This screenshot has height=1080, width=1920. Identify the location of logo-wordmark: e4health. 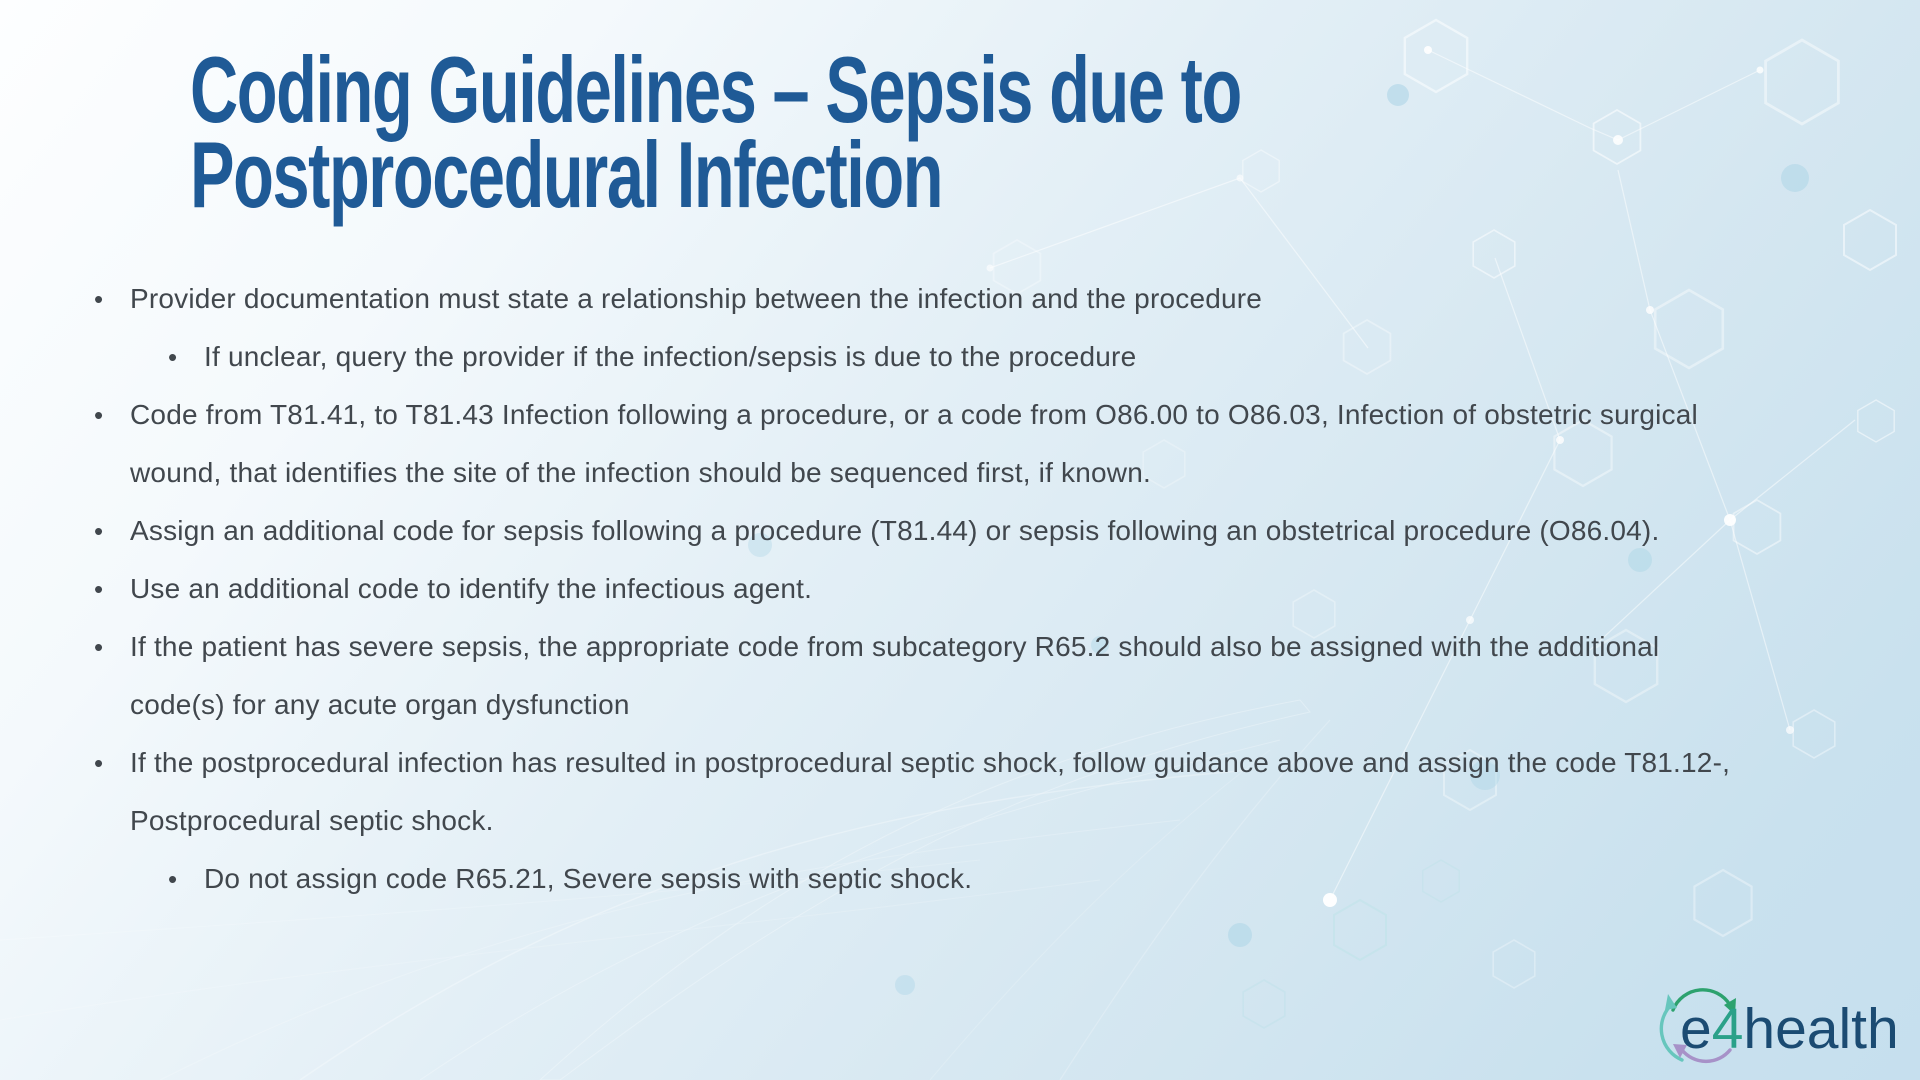
(1789, 1029).